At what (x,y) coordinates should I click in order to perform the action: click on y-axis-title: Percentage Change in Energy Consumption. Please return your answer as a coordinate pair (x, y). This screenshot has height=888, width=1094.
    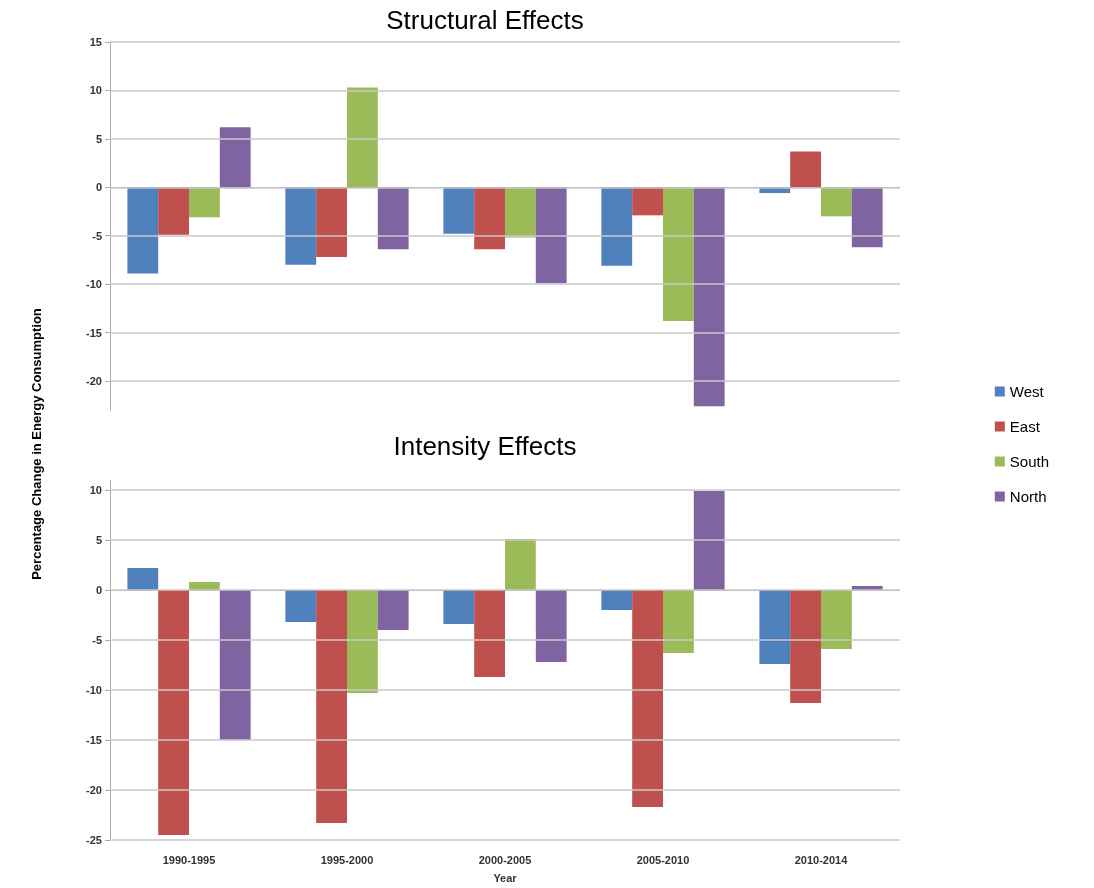
    Looking at the image, I should click on (36, 444).